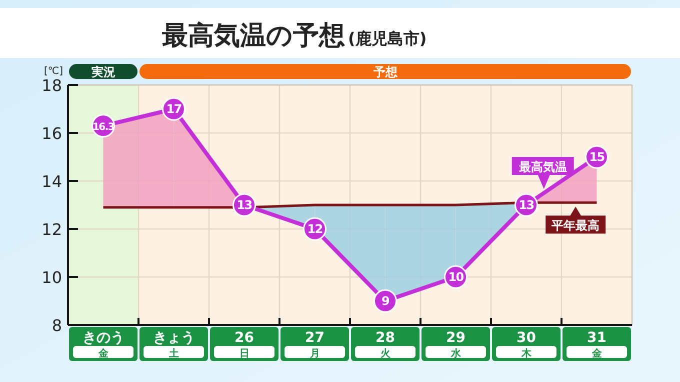 Image resolution: width=680 pixels, height=382 pixels. Describe the element at coordinates (52, 229) in the screenshot. I see `y-tick-label: 12` at that location.